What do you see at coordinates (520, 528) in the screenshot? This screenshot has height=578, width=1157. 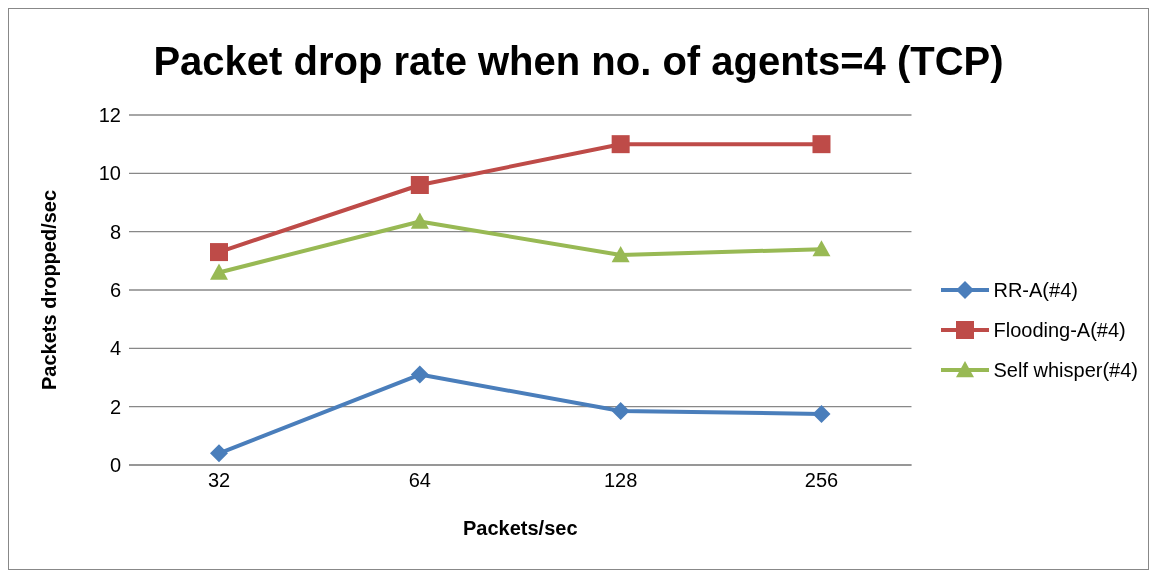 I see `x-axis-title: Packets/sec` at bounding box center [520, 528].